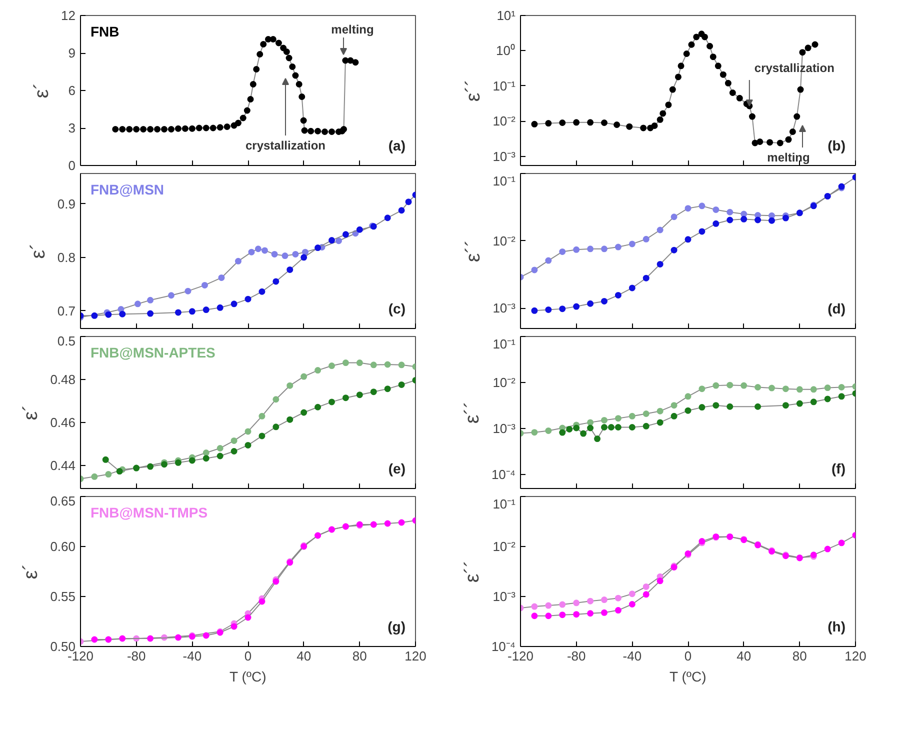 This screenshot has height=731, width=916. What do you see at coordinates (68, 15) in the screenshot?
I see `y-tick-label: 12` at bounding box center [68, 15].